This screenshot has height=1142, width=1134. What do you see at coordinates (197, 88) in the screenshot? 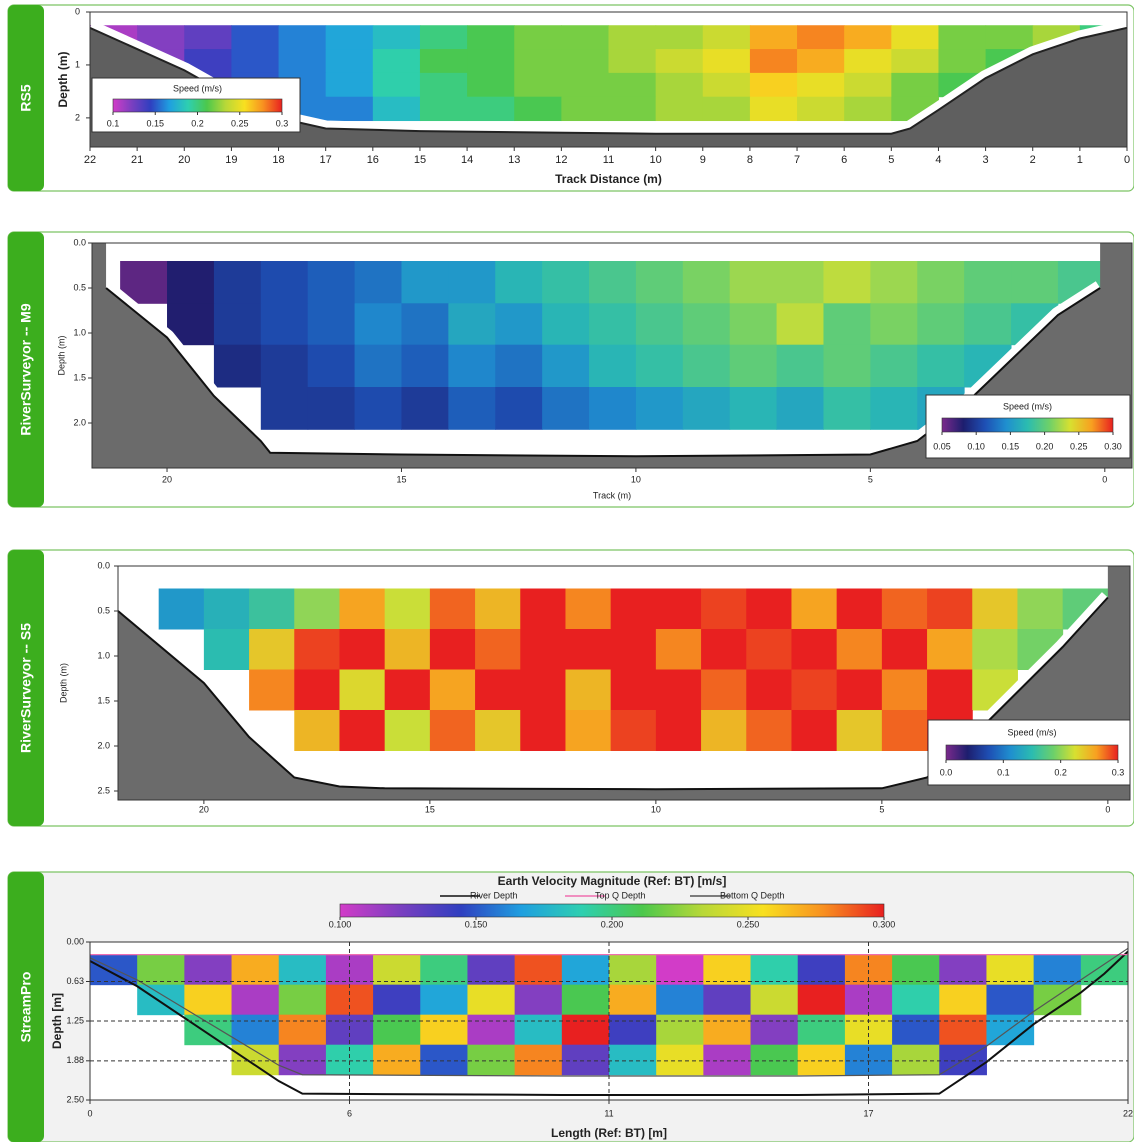
I see `colorbar-title: Speed (m/s)` at bounding box center [197, 88].